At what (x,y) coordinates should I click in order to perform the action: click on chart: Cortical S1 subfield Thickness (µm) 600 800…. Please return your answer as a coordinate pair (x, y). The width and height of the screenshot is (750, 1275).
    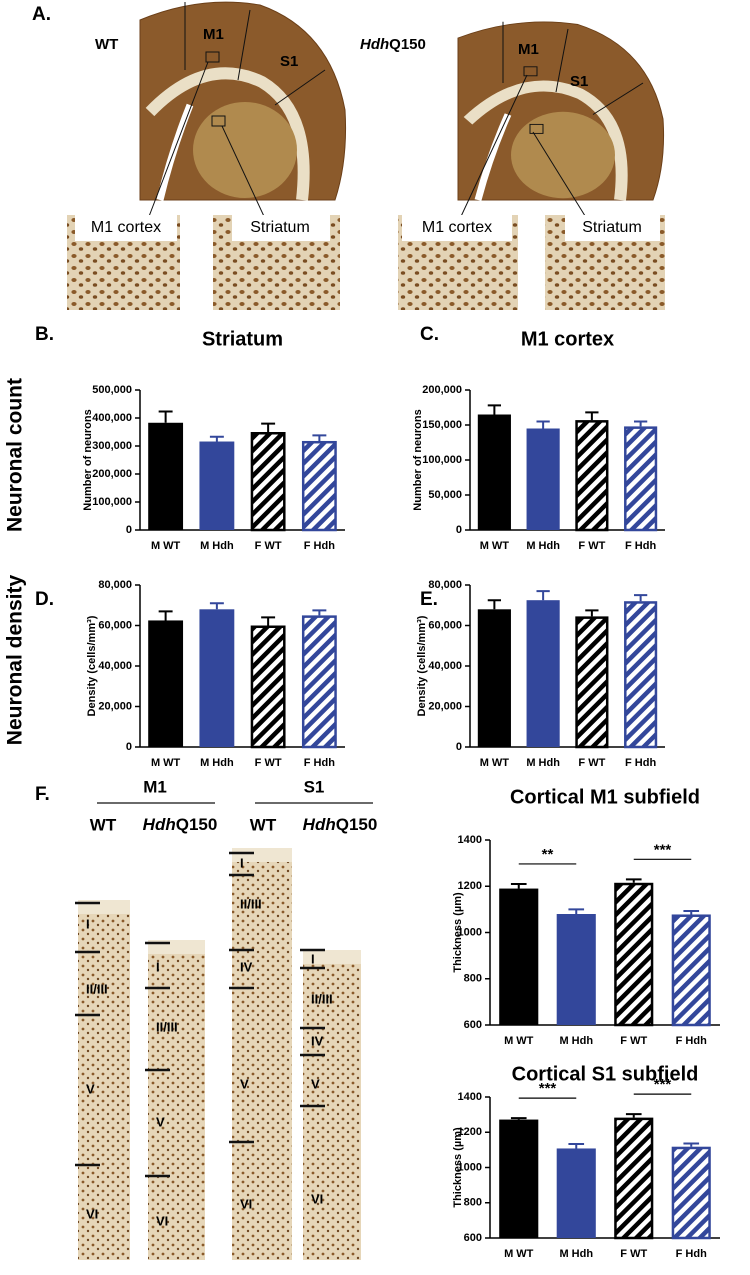
    Looking at the image, I should click on (586, 1161).